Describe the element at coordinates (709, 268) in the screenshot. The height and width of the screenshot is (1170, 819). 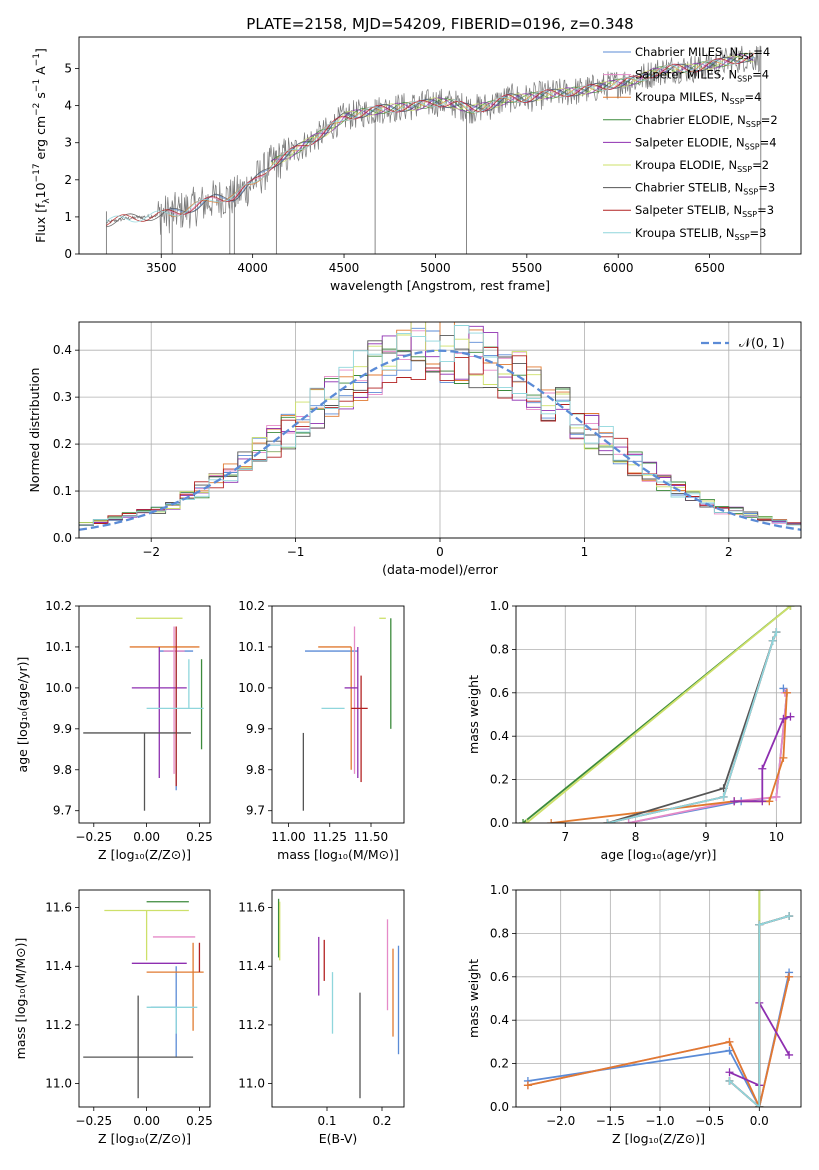
I see `x-tick-label: 6500` at that location.